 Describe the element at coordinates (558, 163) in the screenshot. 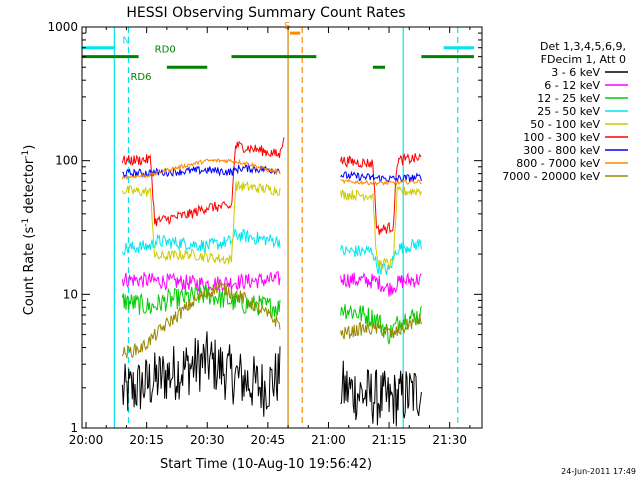

I see `legend-label-7: 800 - 7000 keV` at that location.